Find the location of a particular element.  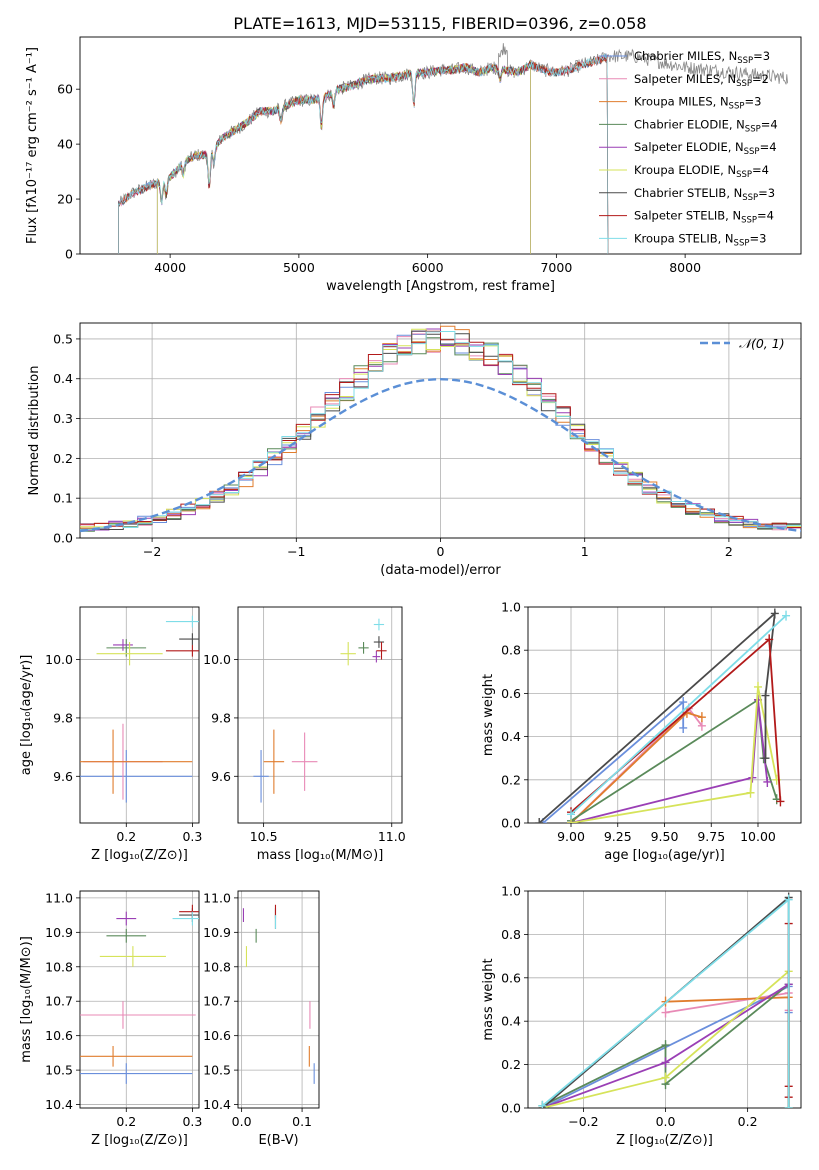

x-tick-label: 6000 is located at coordinates (428, 267).